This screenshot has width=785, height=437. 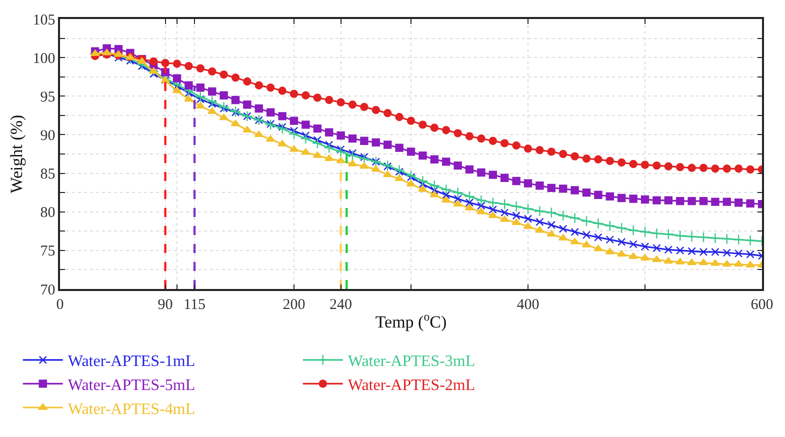 I want to click on legend-label: Water-APTES-3mL, so click(x=412, y=361).